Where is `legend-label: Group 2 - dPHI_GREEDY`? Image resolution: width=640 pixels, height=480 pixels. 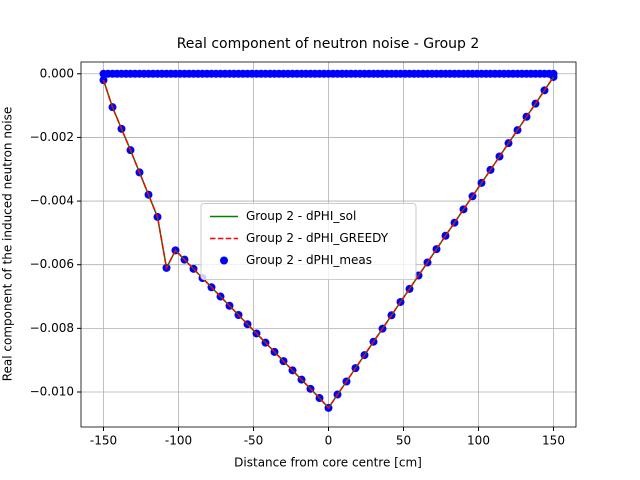
legend-label: Group 2 - dPHI_GREEDY is located at coordinates (317, 238).